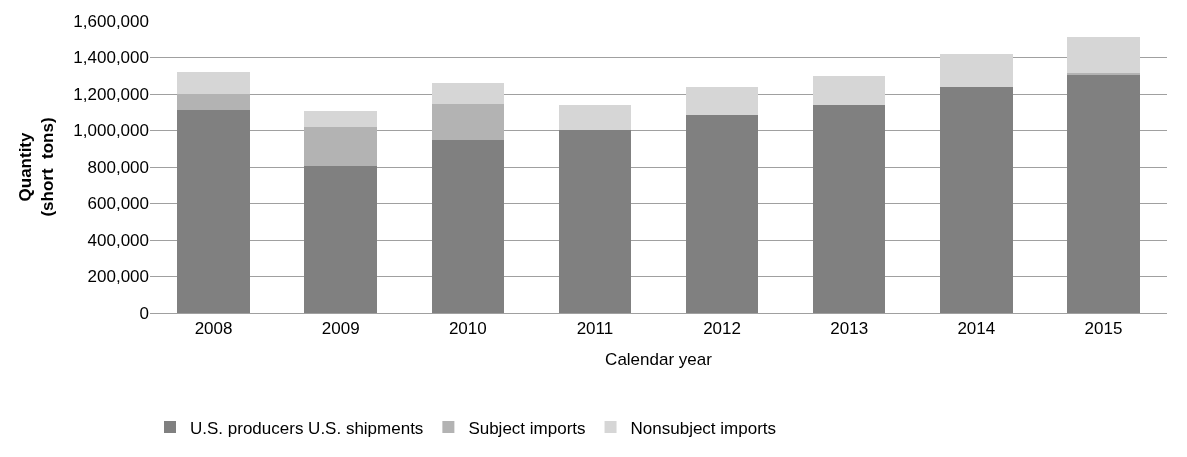 Image resolution: width=1187 pixels, height=457 pixels. What do you see at coordinates (118, 204) in the screenshot?
I see `y-tick-label: 600,000` at bounding box center [118, 204].